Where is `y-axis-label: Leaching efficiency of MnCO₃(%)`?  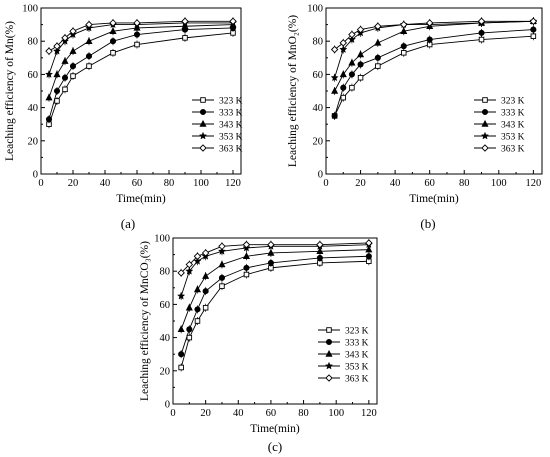
y-axis-label: Leaching efficiency of MnCO₃(%) is located at coordinates (145, 321).